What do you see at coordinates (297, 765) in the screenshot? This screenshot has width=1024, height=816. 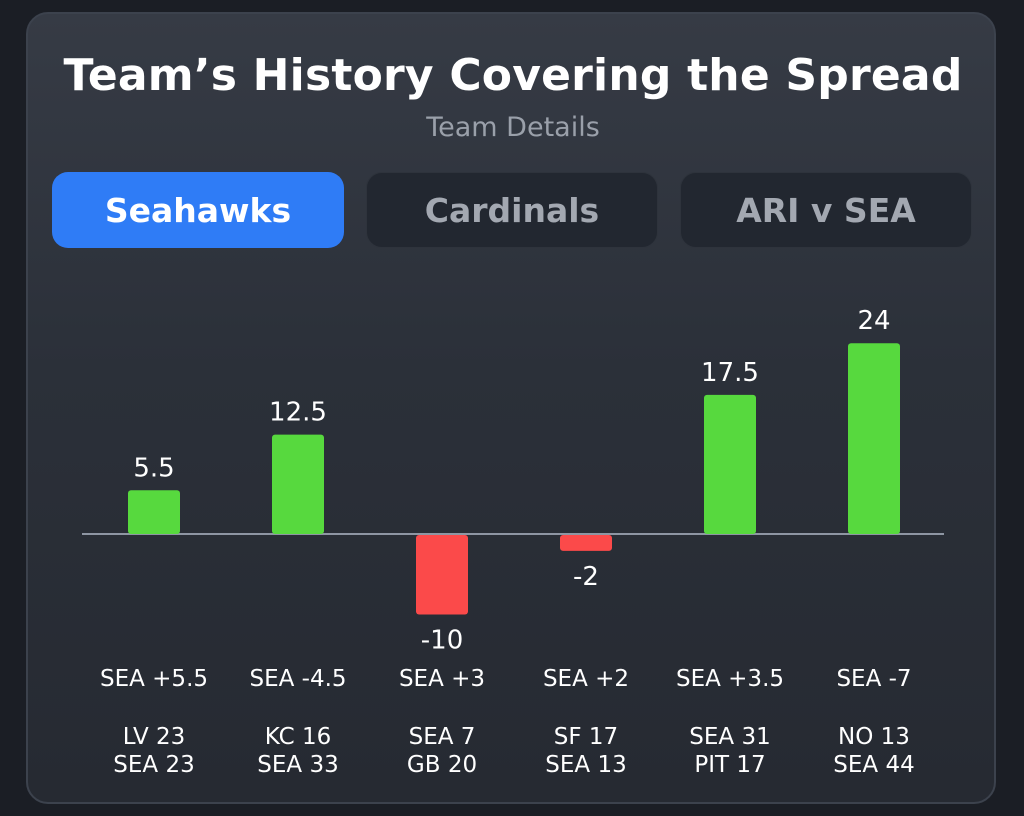 I see `score-label: SEA 33` at bounding box center [297, 765].